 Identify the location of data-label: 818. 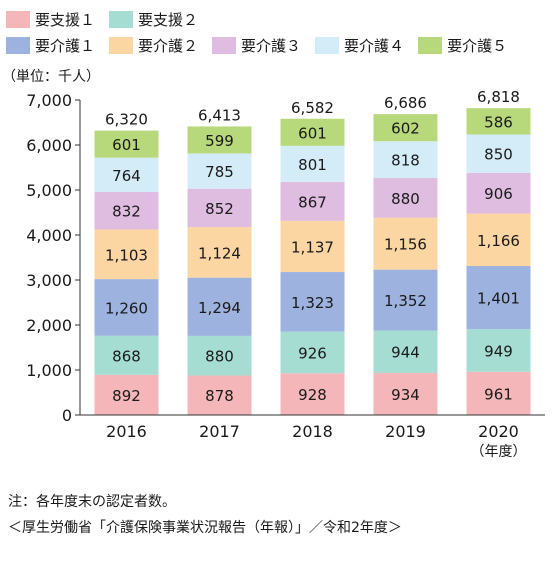
(405, 161).